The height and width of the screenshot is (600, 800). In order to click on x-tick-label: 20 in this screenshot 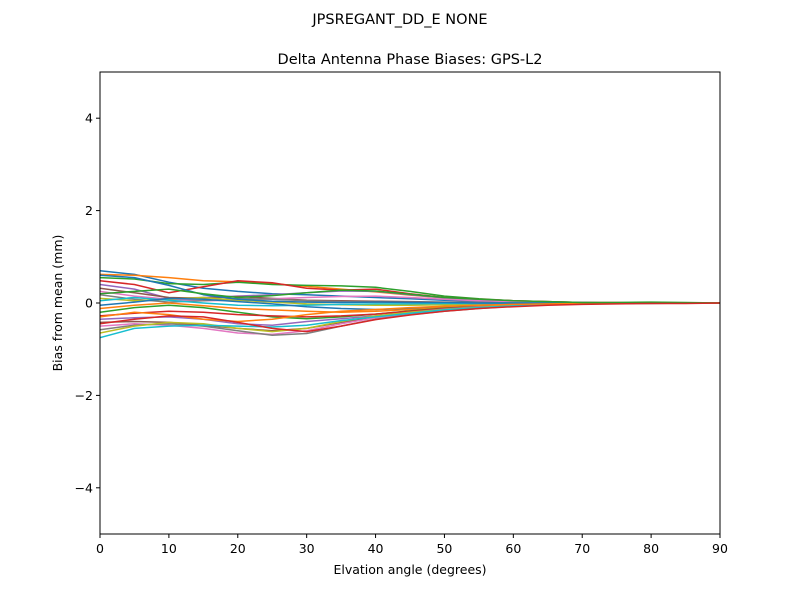, I will do `click(238, 548)`.